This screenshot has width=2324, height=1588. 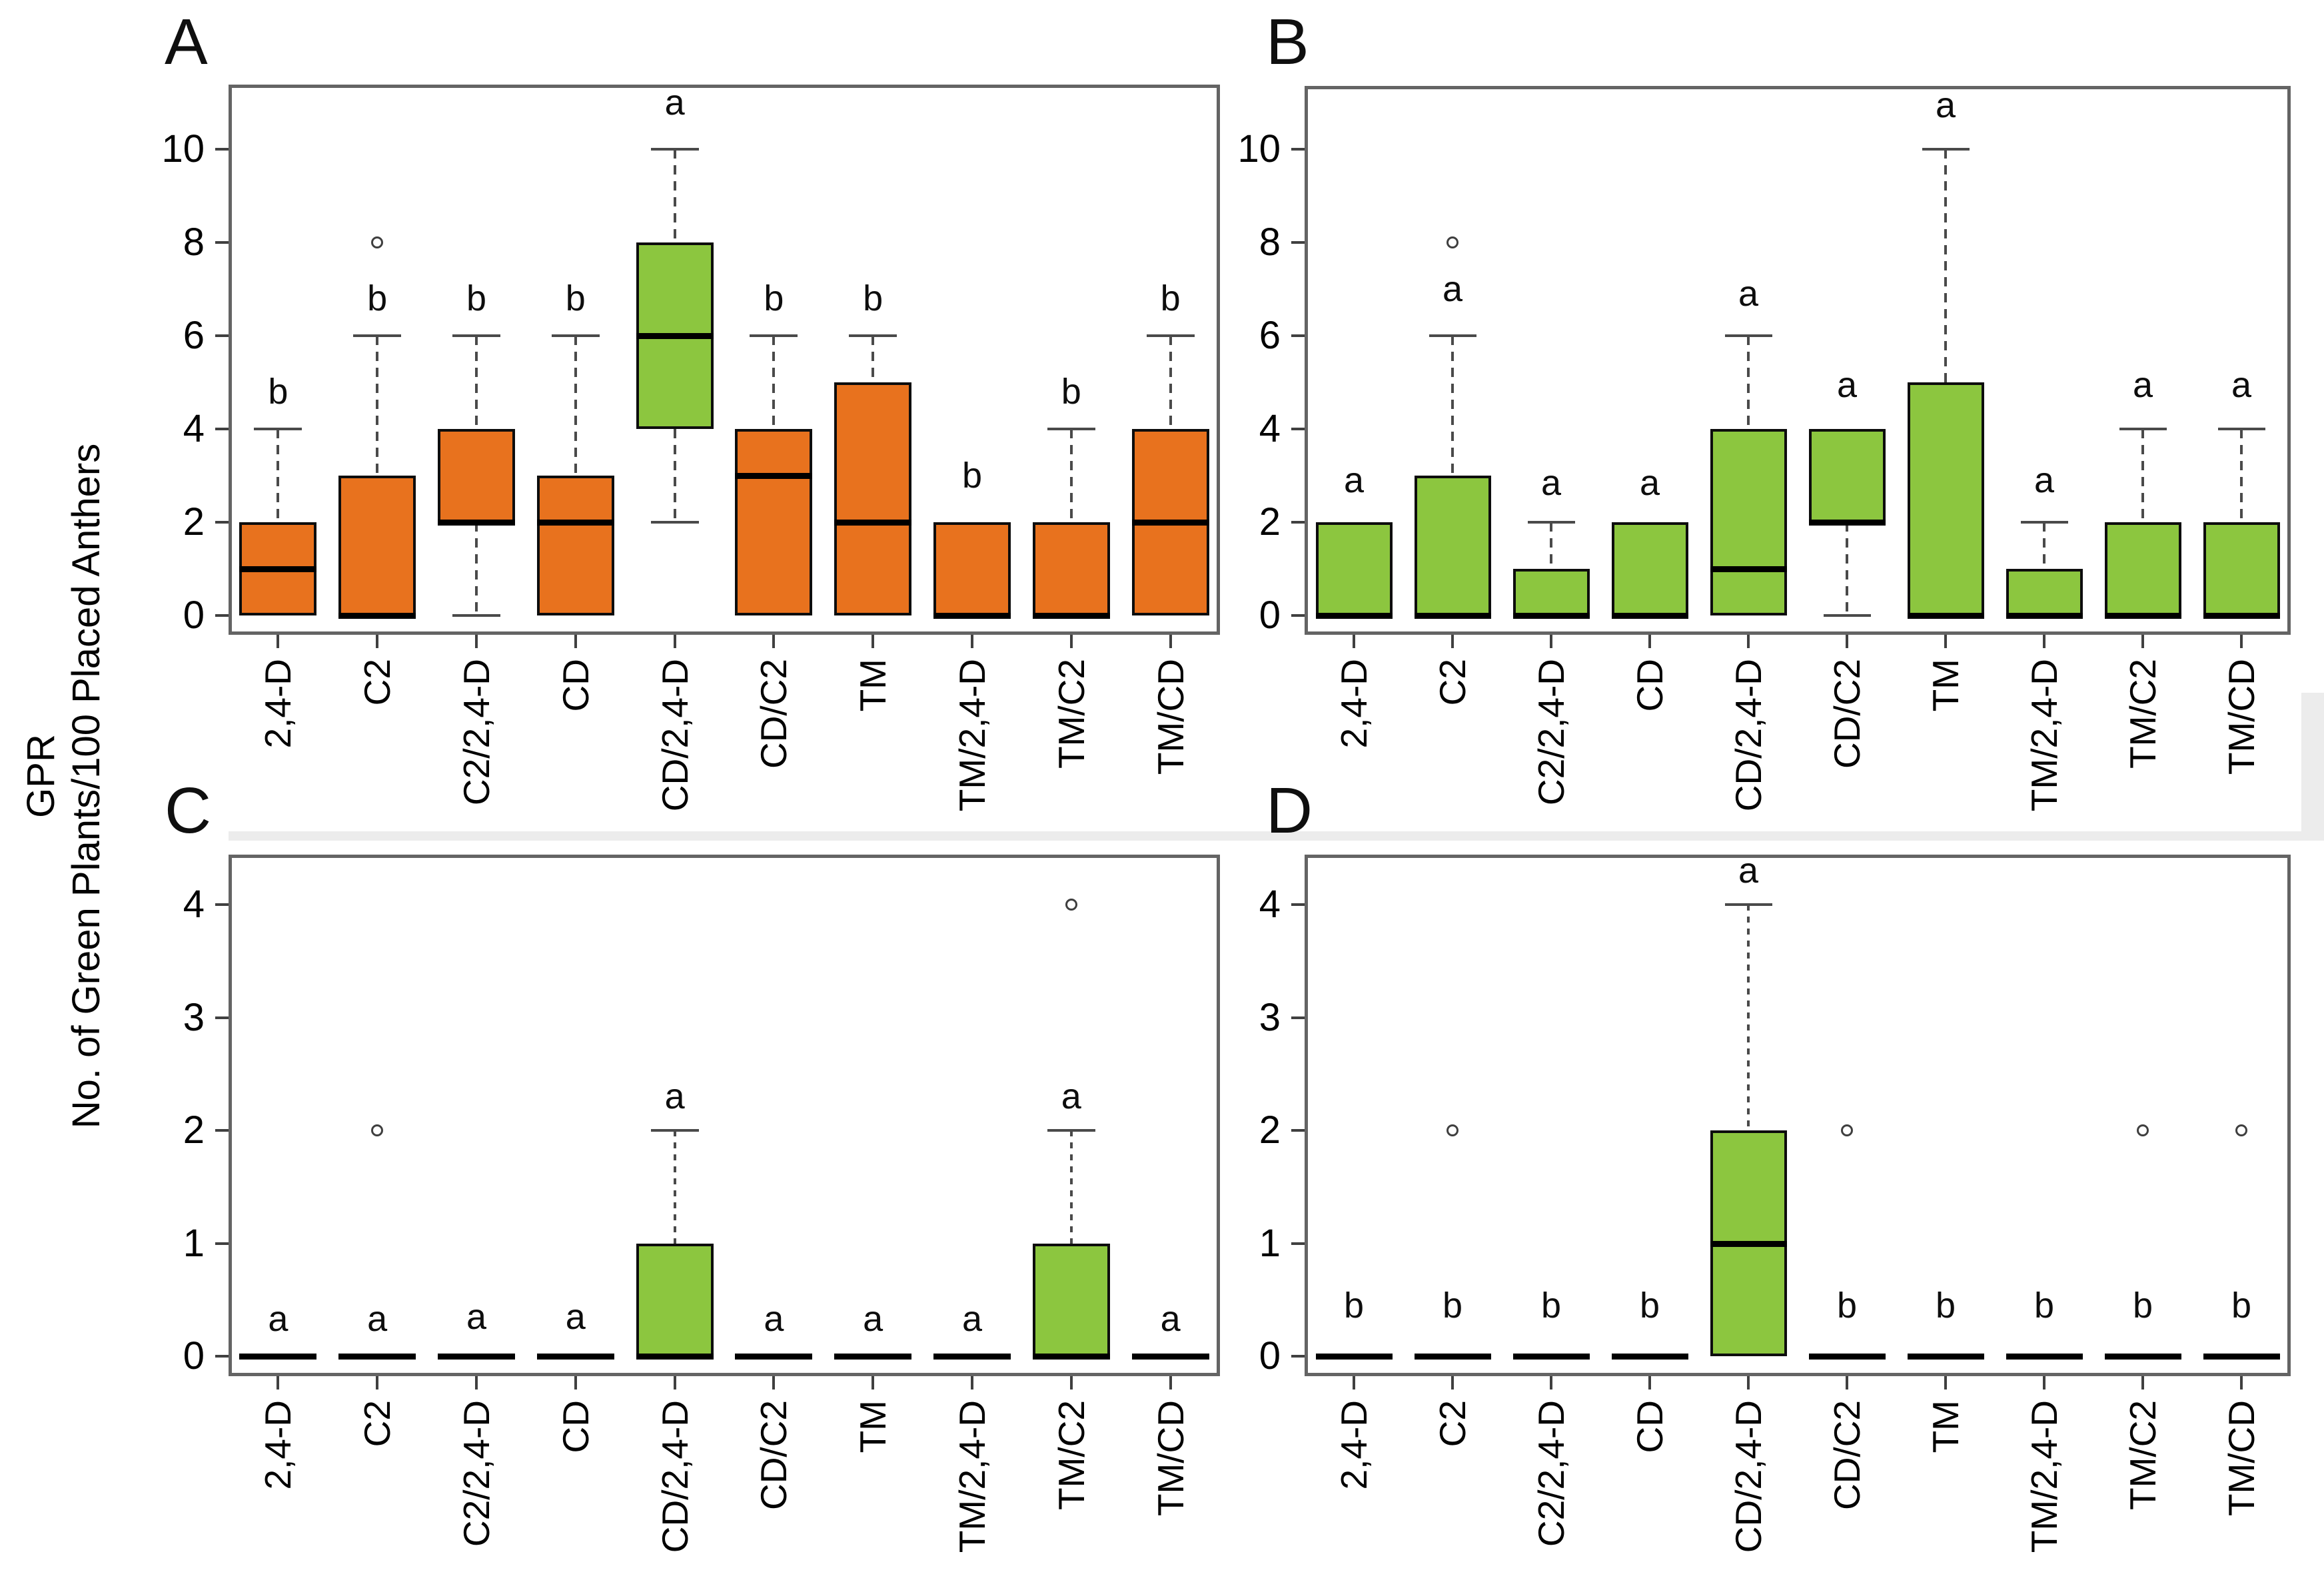 I want to click on x-tick-label: TM/2,4-D, so click(x=972, y=735).